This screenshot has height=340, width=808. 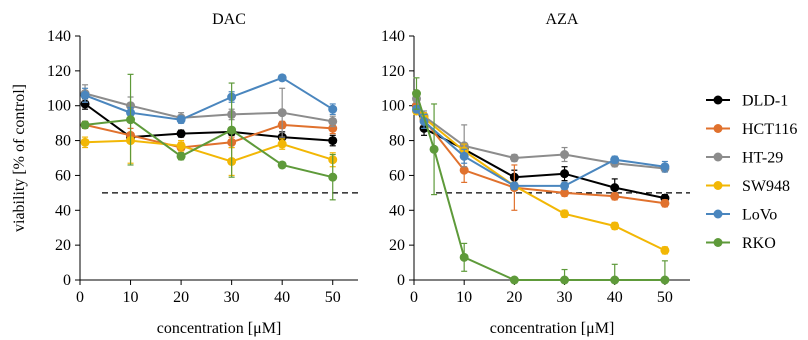 I want to click on legend-item-sw948: SW948, so click(x=748, y=186).